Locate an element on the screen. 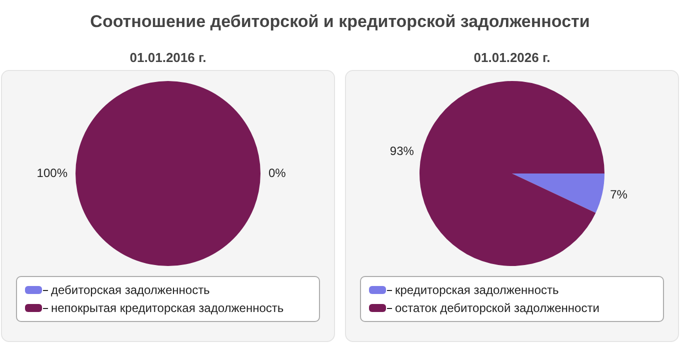 The image size is (680, 350). chart-subtitle: 01.01.2026 г. is located at coordinates (512, 58).